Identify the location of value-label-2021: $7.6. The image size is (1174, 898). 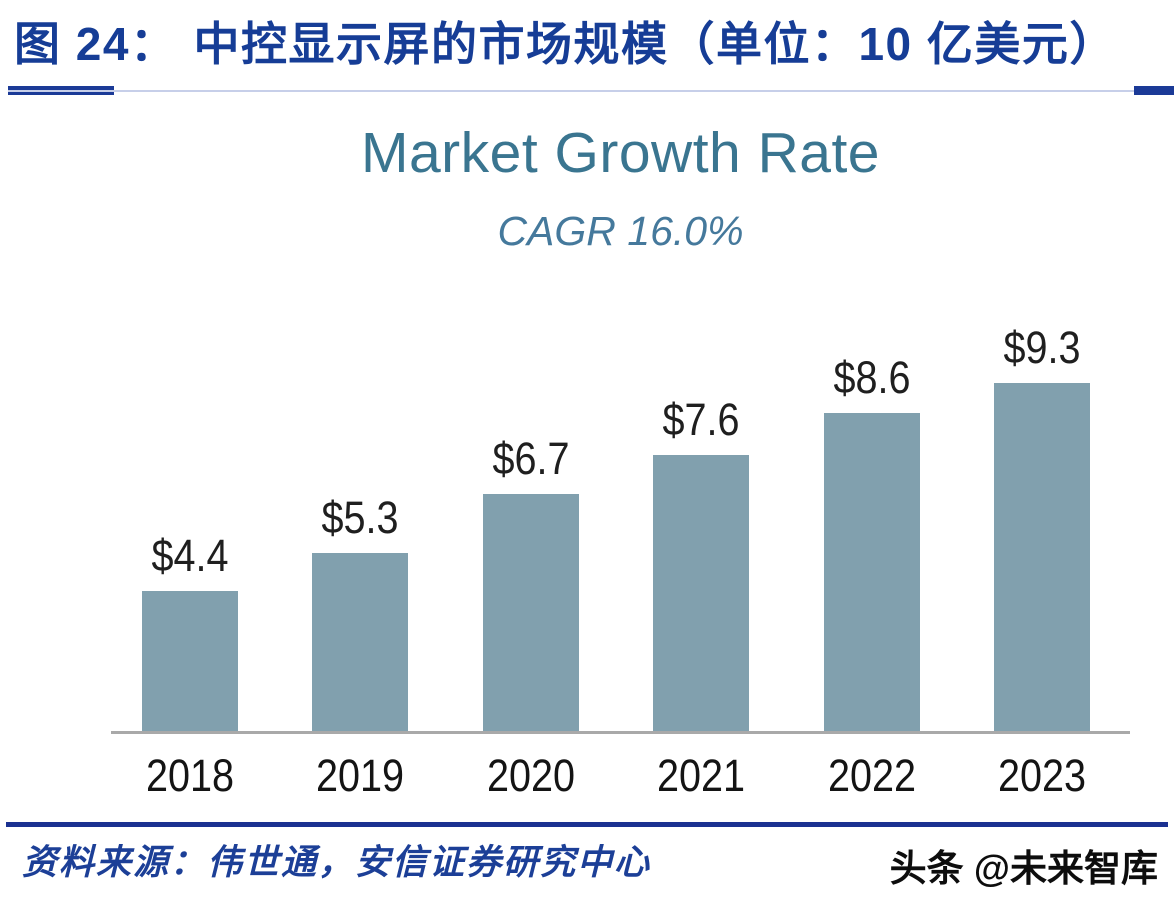
(701, 419).